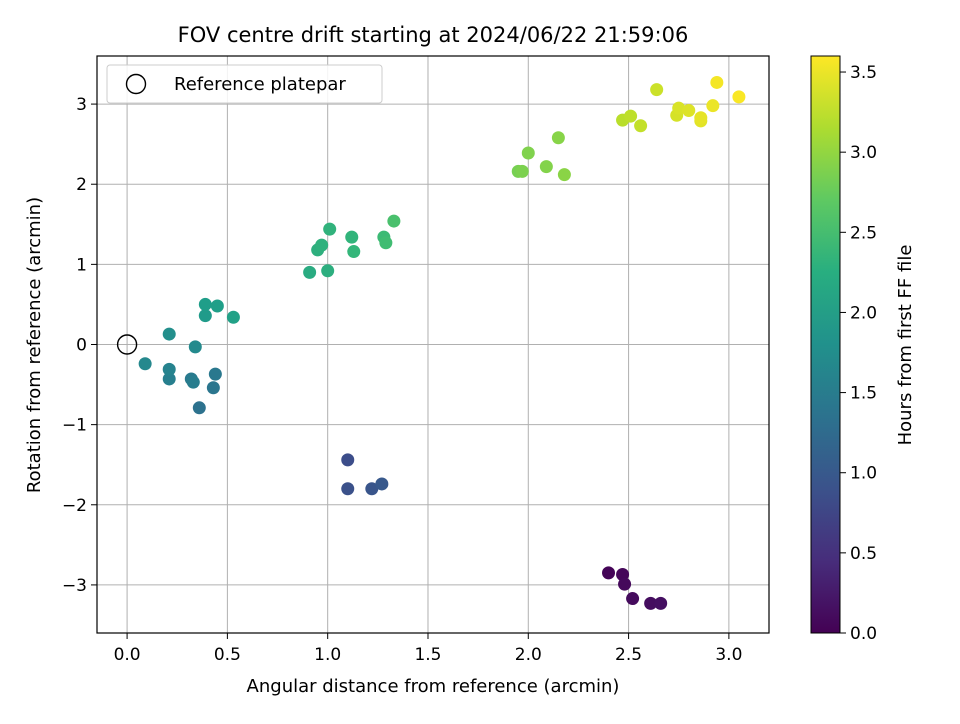  What do you see at coordinates (81, 105) in the screenshot?
I see `y-tick-label: 3` at bounding box center [81, 105].